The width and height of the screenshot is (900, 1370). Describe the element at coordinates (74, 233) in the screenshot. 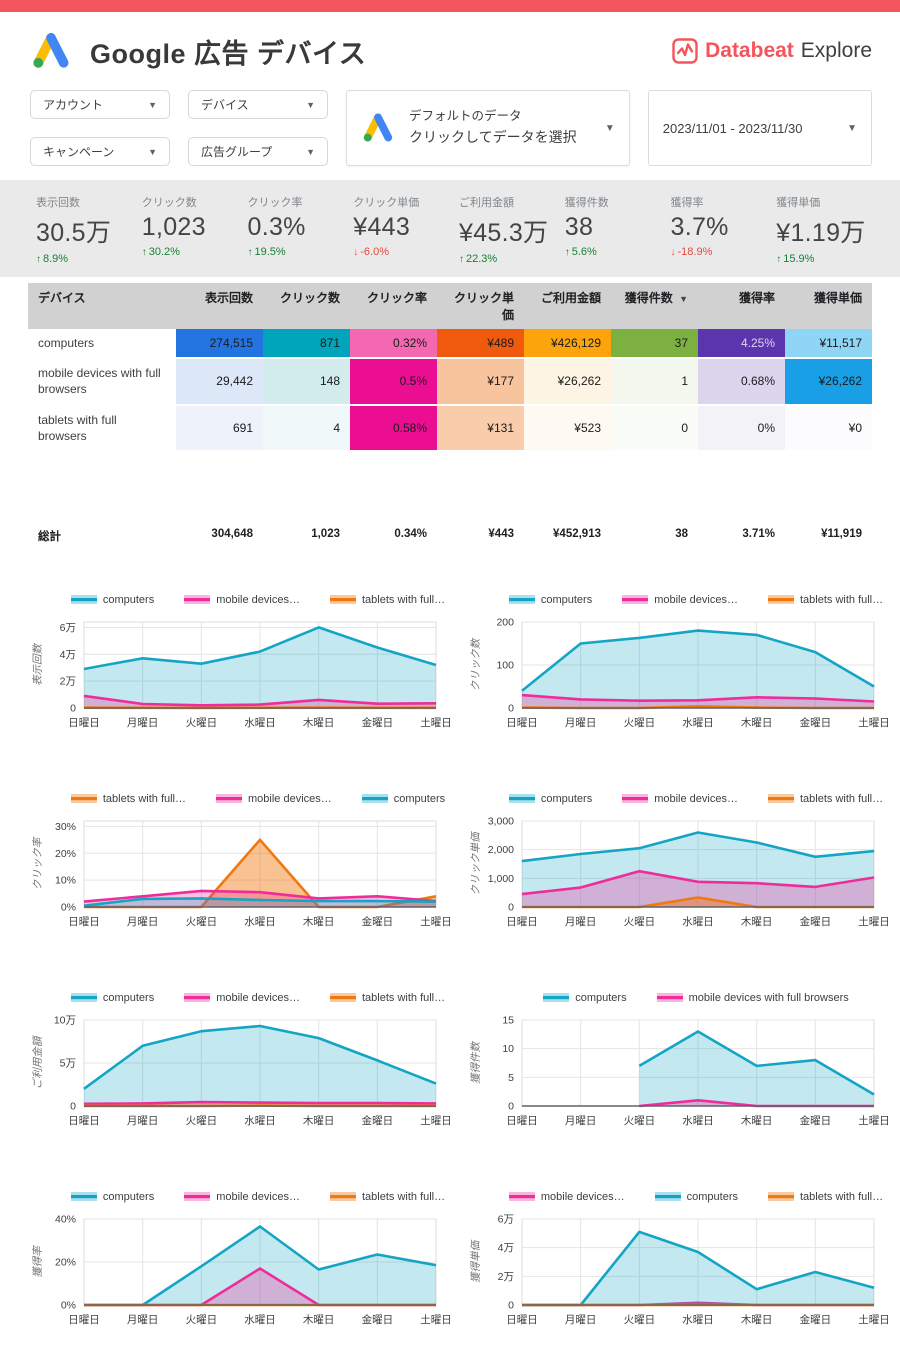

I see `kpi-value: 30.5万` at that location.